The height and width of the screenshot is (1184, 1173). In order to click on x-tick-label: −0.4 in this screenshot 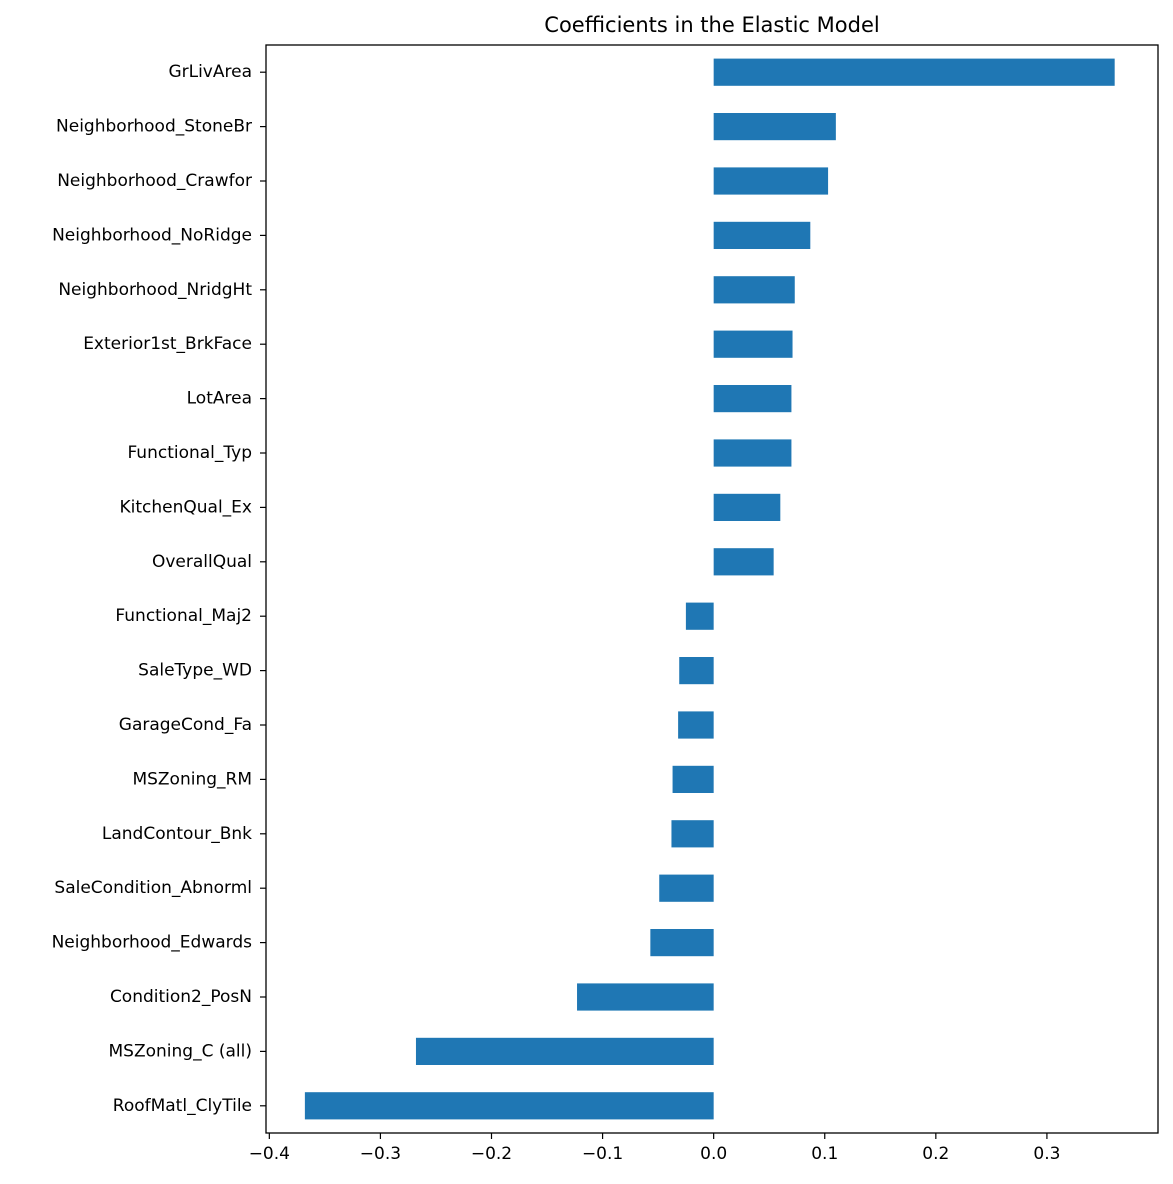, I will do `click(269, 1154)`.